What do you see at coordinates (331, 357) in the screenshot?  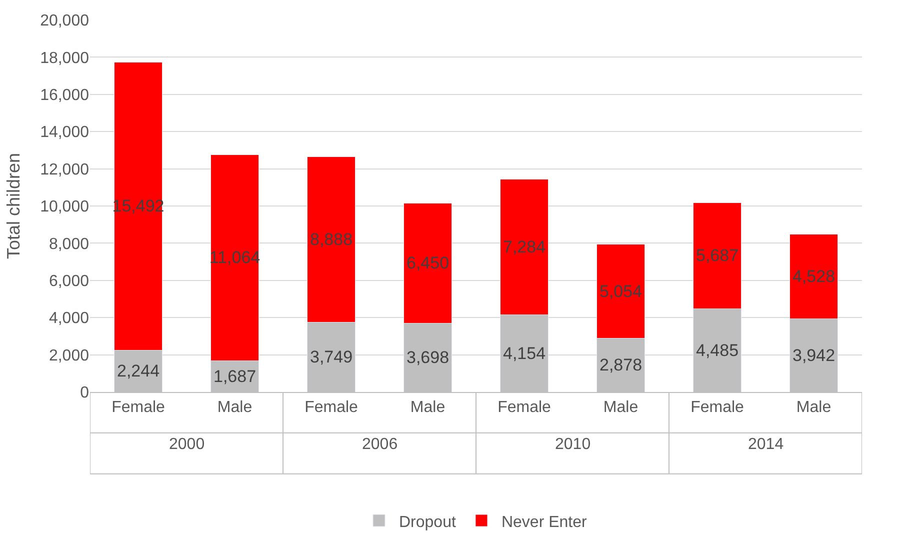 I see `data-label: 3,749` at bounding box center [331, 357].